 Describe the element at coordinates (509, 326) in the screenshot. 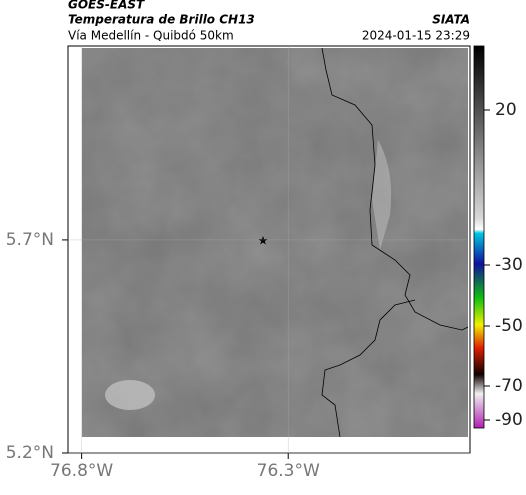

I see `colorbar-tick-label: -50` at that location.